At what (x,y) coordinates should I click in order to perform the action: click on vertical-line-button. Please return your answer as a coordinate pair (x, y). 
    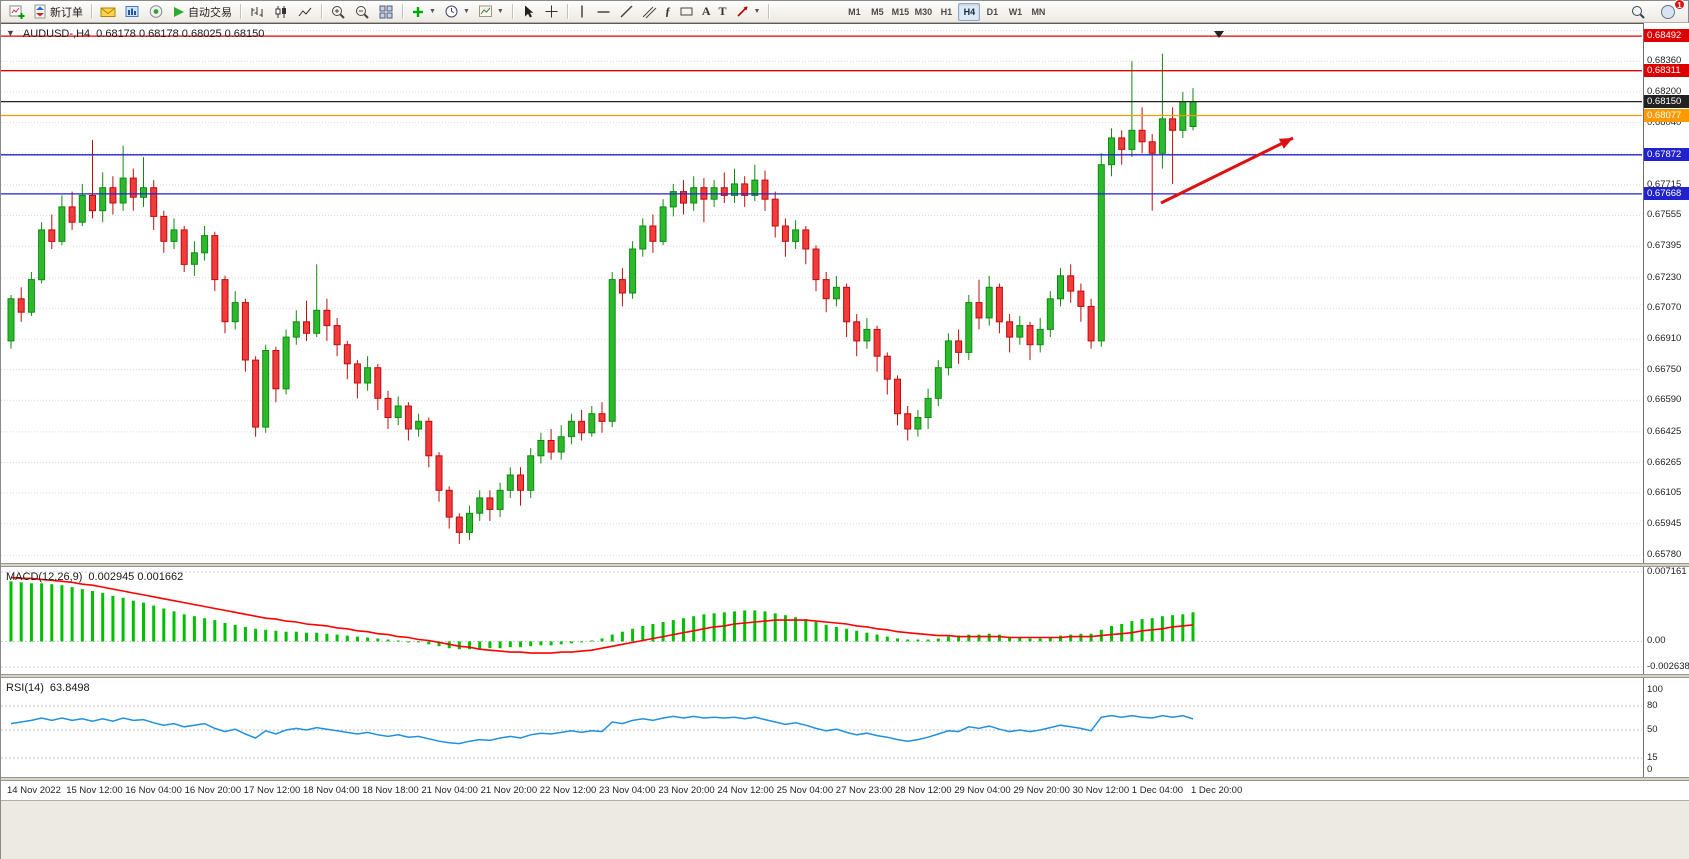
    Looking at the image, I should click on (582, 12).